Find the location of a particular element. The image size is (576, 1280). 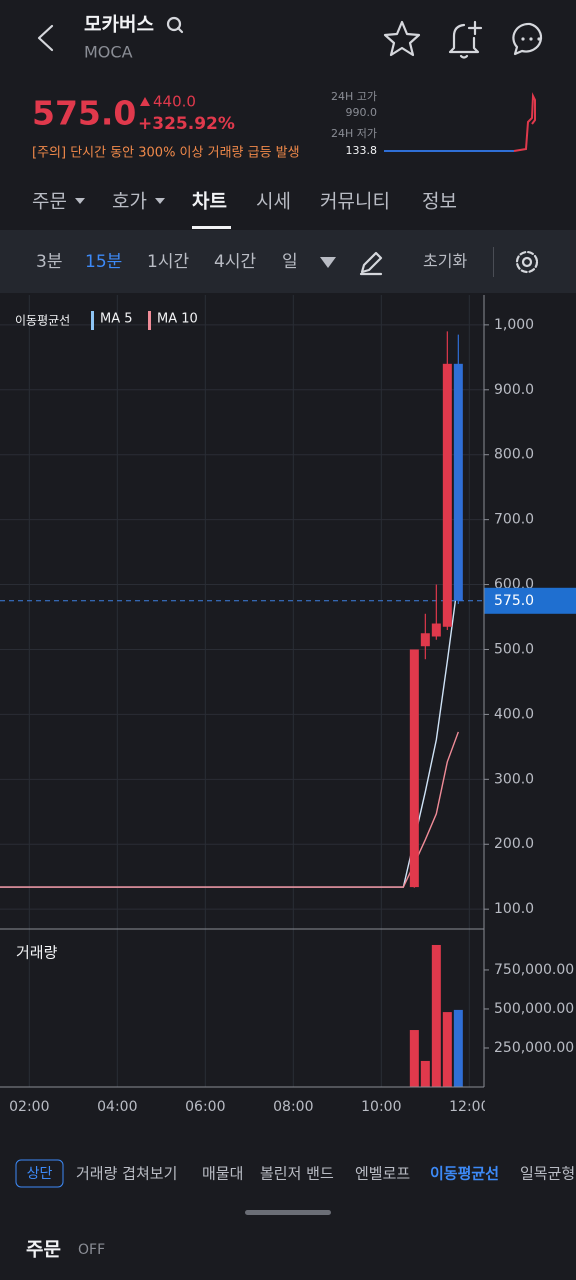

volume-tick-label: 750,000.00 is located at coordinates (534, 970).